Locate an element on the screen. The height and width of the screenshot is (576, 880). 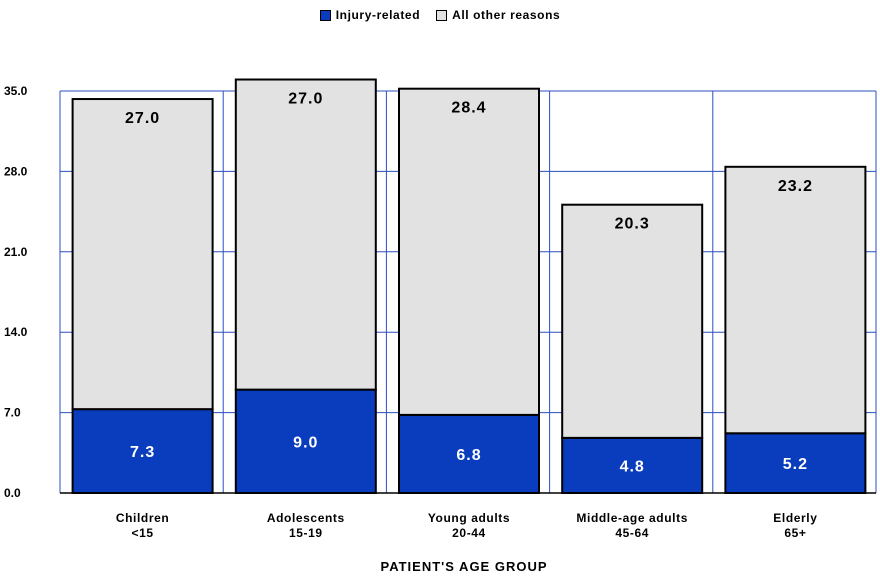
data-label-other: 23.2 is located at coordinates (795, 186).